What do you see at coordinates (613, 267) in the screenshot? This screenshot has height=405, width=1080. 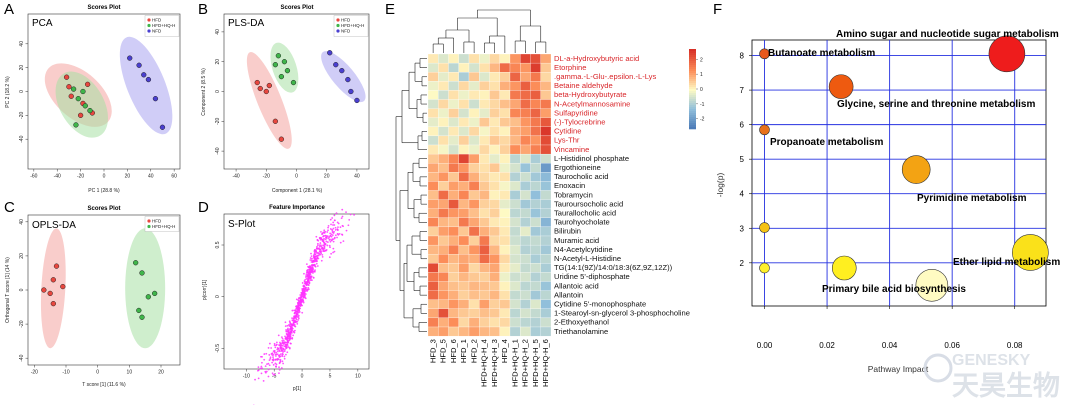 I see `row-label: TG(14:1(9Z)/14:0/18:3(6Z,9Z,12Z))` at bounding box center [613, 267].